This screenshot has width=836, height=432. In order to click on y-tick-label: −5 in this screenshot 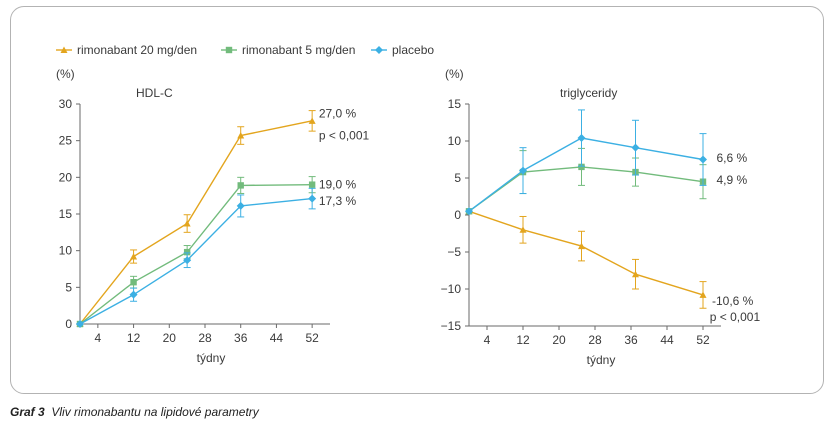, I will do `click(454, 252)`.